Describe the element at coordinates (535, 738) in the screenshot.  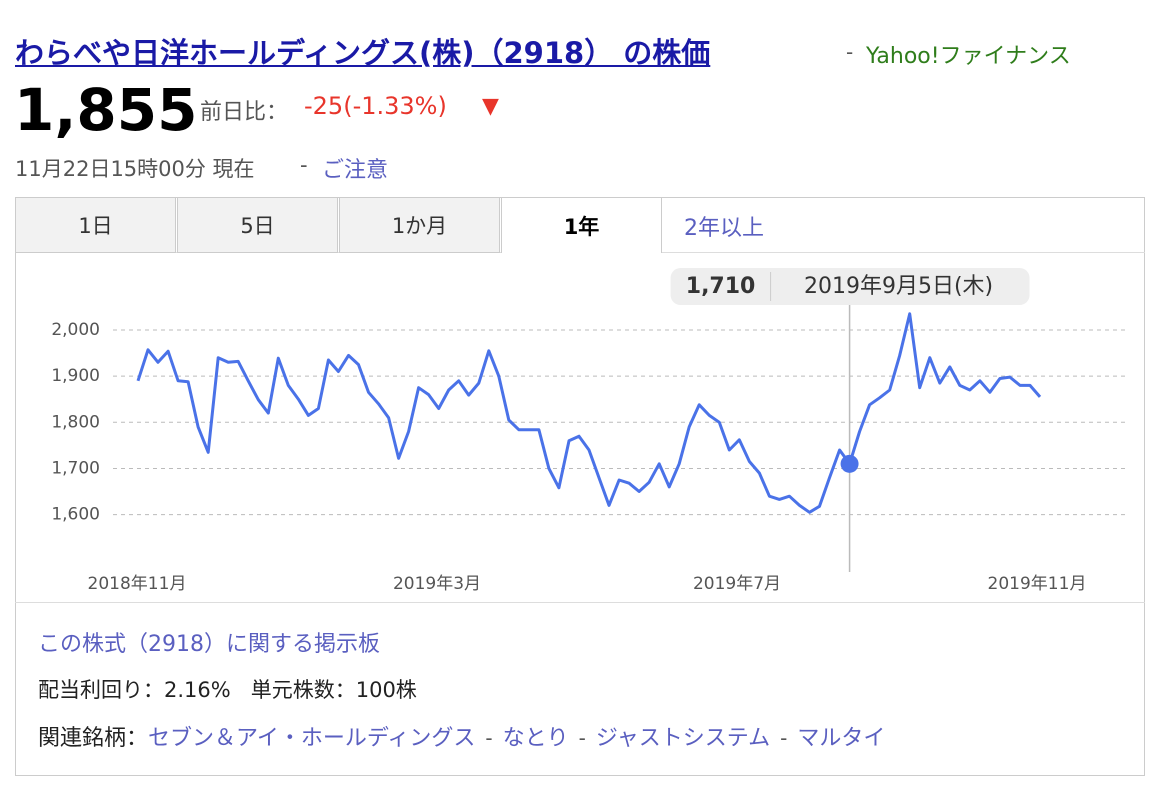
I see `related-link: なとり` at that location.